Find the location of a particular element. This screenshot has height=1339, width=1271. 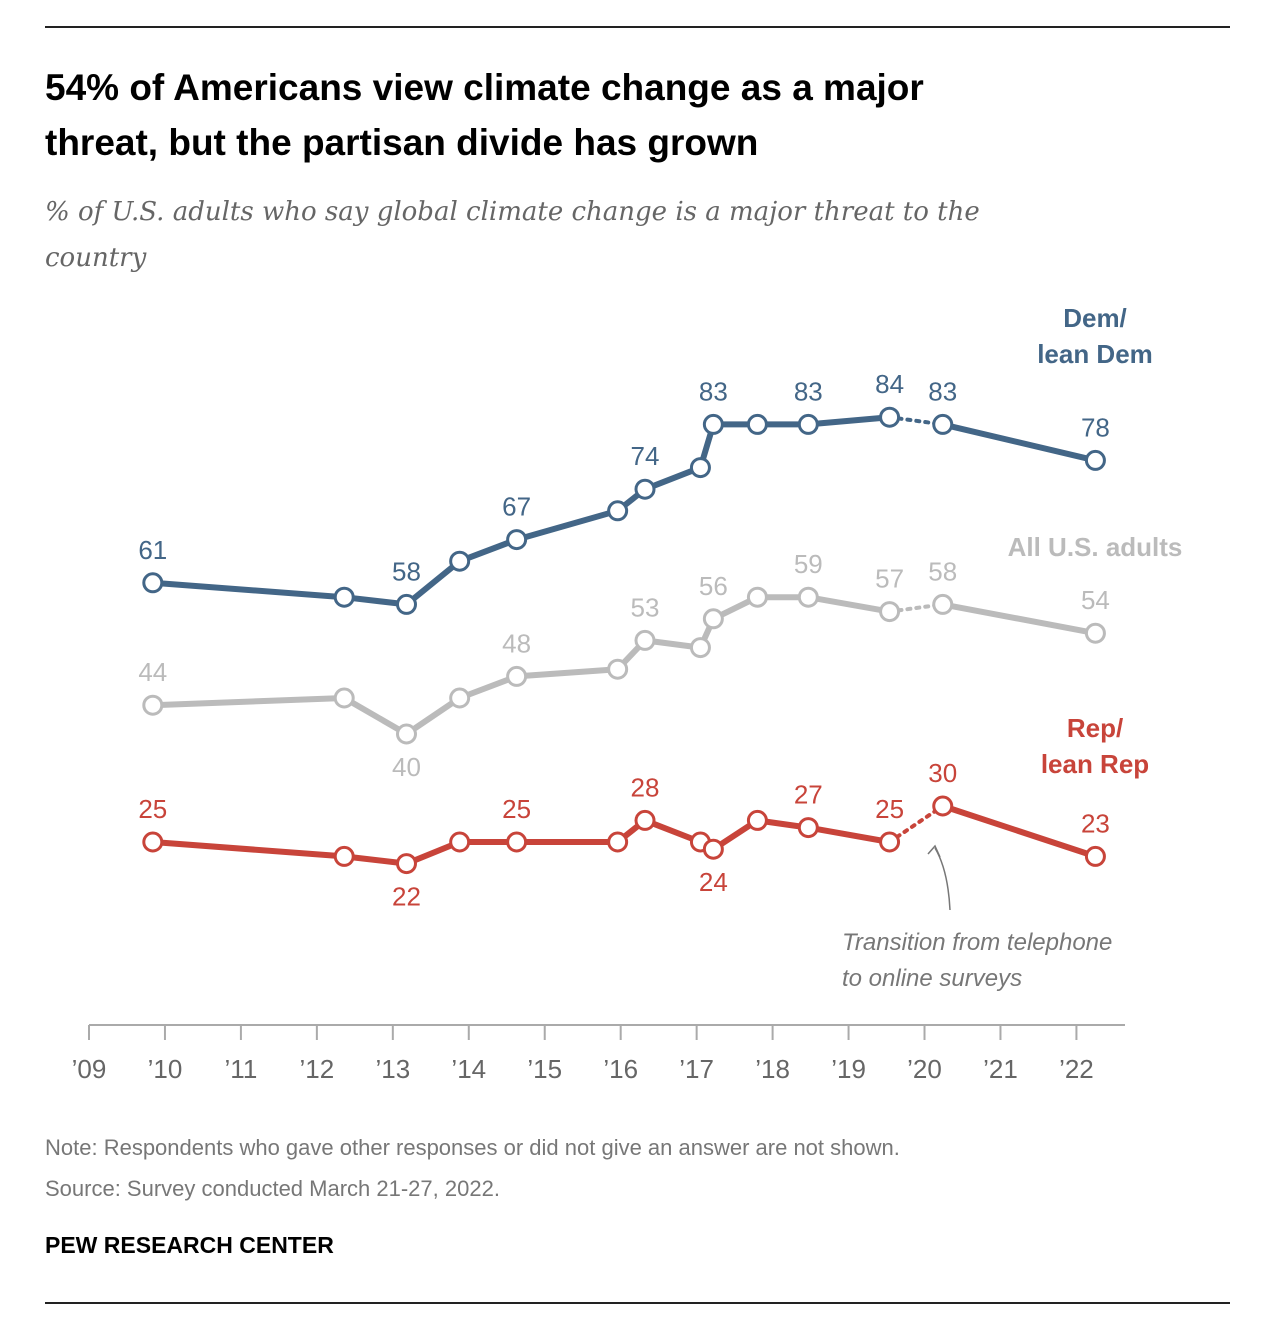

value-label: 57 is located at coordinates (889, 579).